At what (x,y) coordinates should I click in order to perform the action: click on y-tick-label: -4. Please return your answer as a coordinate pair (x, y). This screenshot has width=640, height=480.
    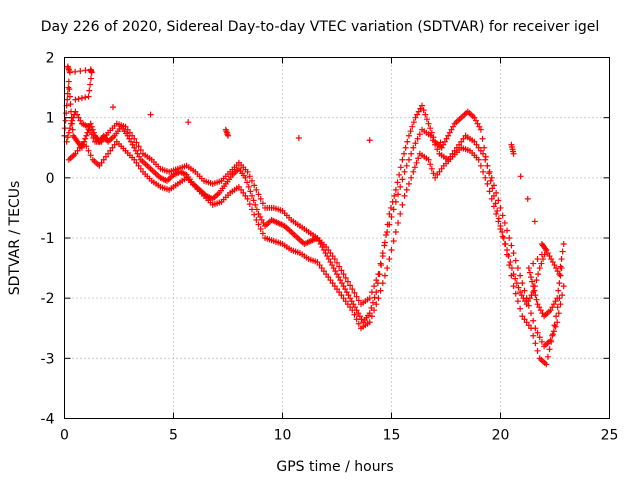
    Looking at the image, I should click on (48, 420).